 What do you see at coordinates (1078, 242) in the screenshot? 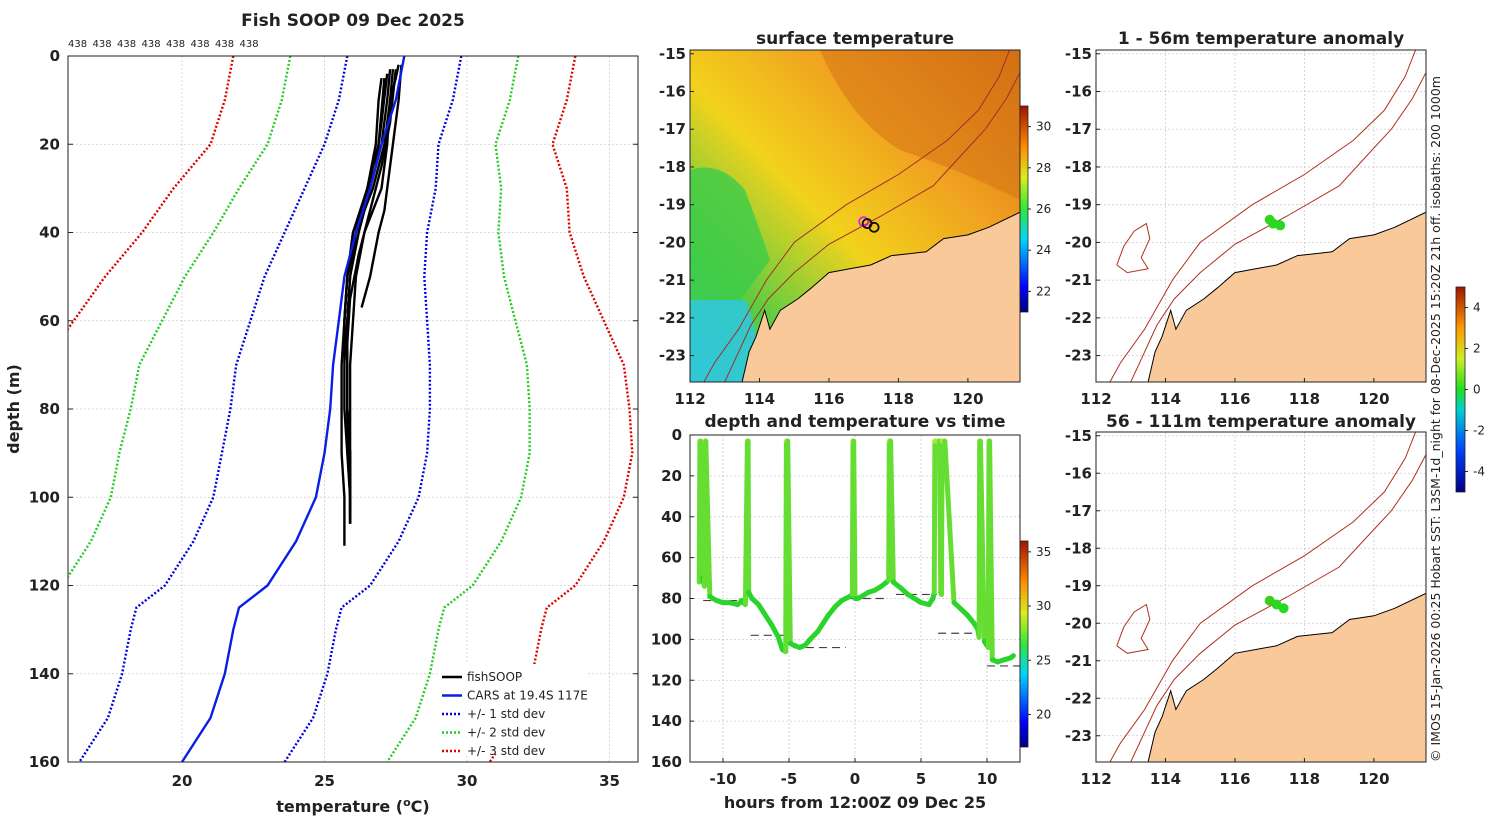
I see `map-y-tick-label: -20` at bounding box center [1078, 242].